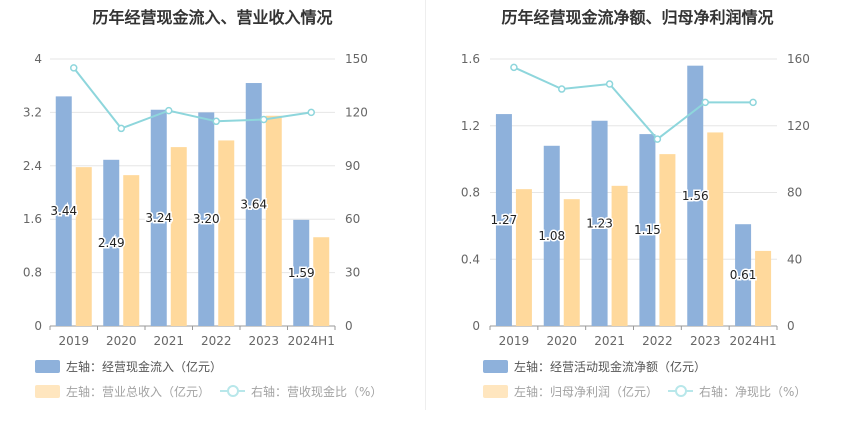  Describe the element at coordinates (637, 17) in the screenshot. I see `chart-title: 历年经营现金流净额、归母净利润情况` at that location.